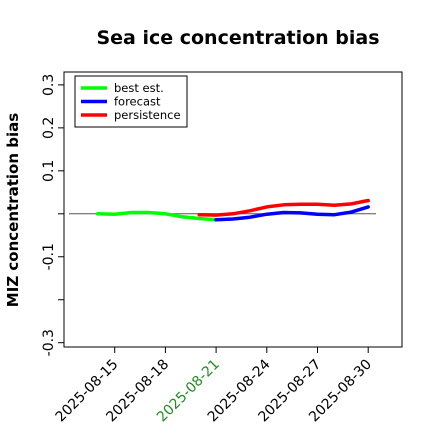  Describe the element at coordinates (49, 85) in the screenshot. I see `y-tick-label: 0.3` at that location.